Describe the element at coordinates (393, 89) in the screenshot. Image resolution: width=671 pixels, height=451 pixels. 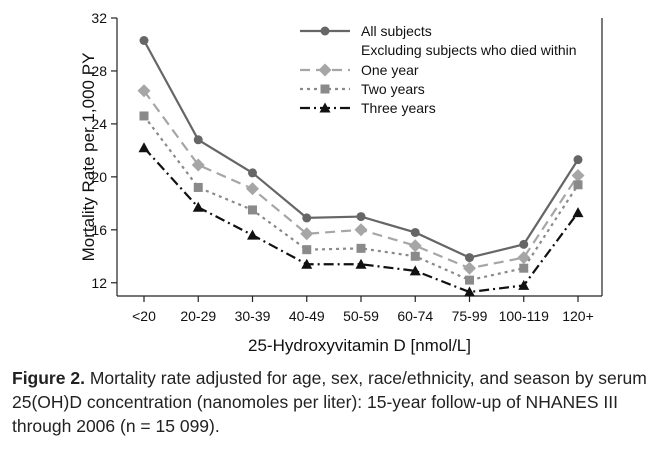
I see `legend-label-two-years: Two years` at that location.